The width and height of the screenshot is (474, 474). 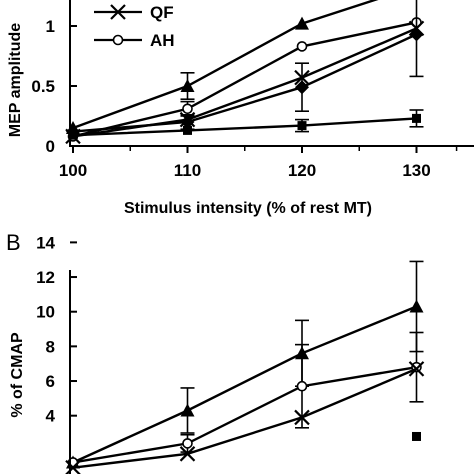 I want to click on panel-a-y-tick-label: 0, so click(x=50, y=146).